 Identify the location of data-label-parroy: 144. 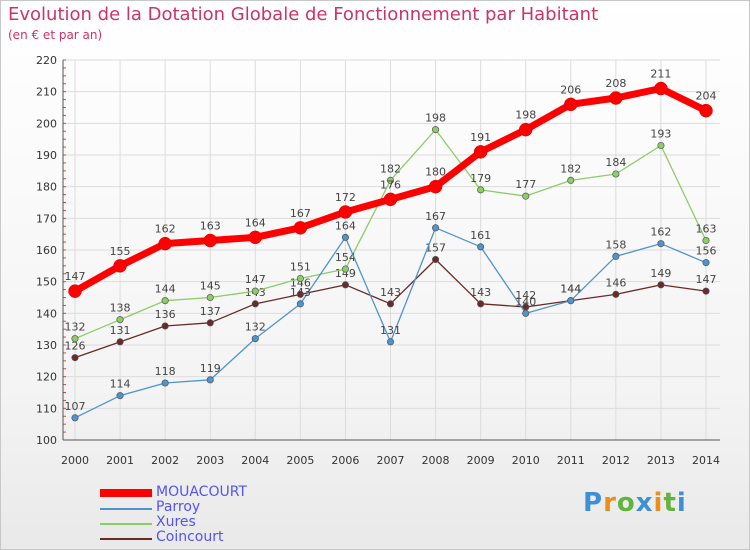
(570, 289).